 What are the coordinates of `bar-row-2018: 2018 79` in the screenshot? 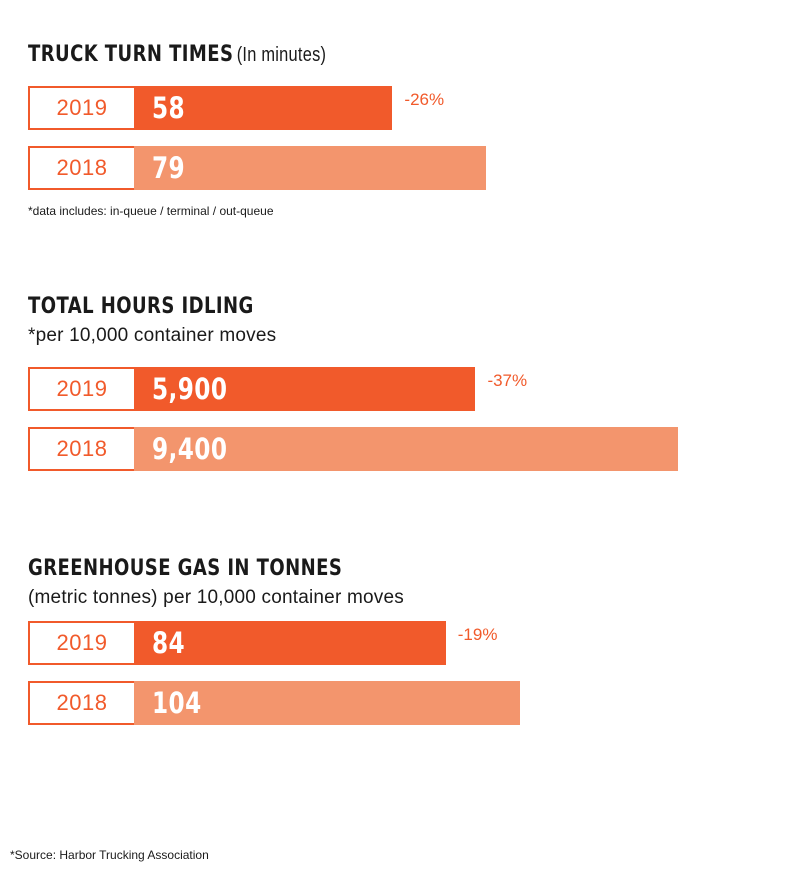 It's located at (408, 168).